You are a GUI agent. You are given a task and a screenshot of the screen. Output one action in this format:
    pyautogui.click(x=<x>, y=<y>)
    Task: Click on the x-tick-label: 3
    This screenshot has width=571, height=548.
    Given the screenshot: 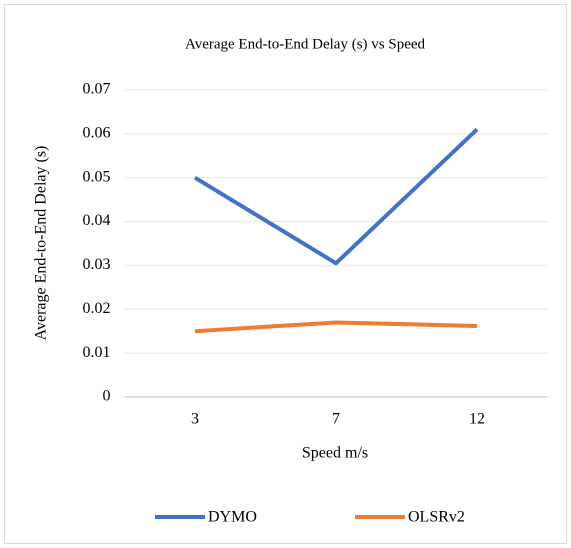 What is the action you would take?
    pyautogui.click(x=195, y=419)
    